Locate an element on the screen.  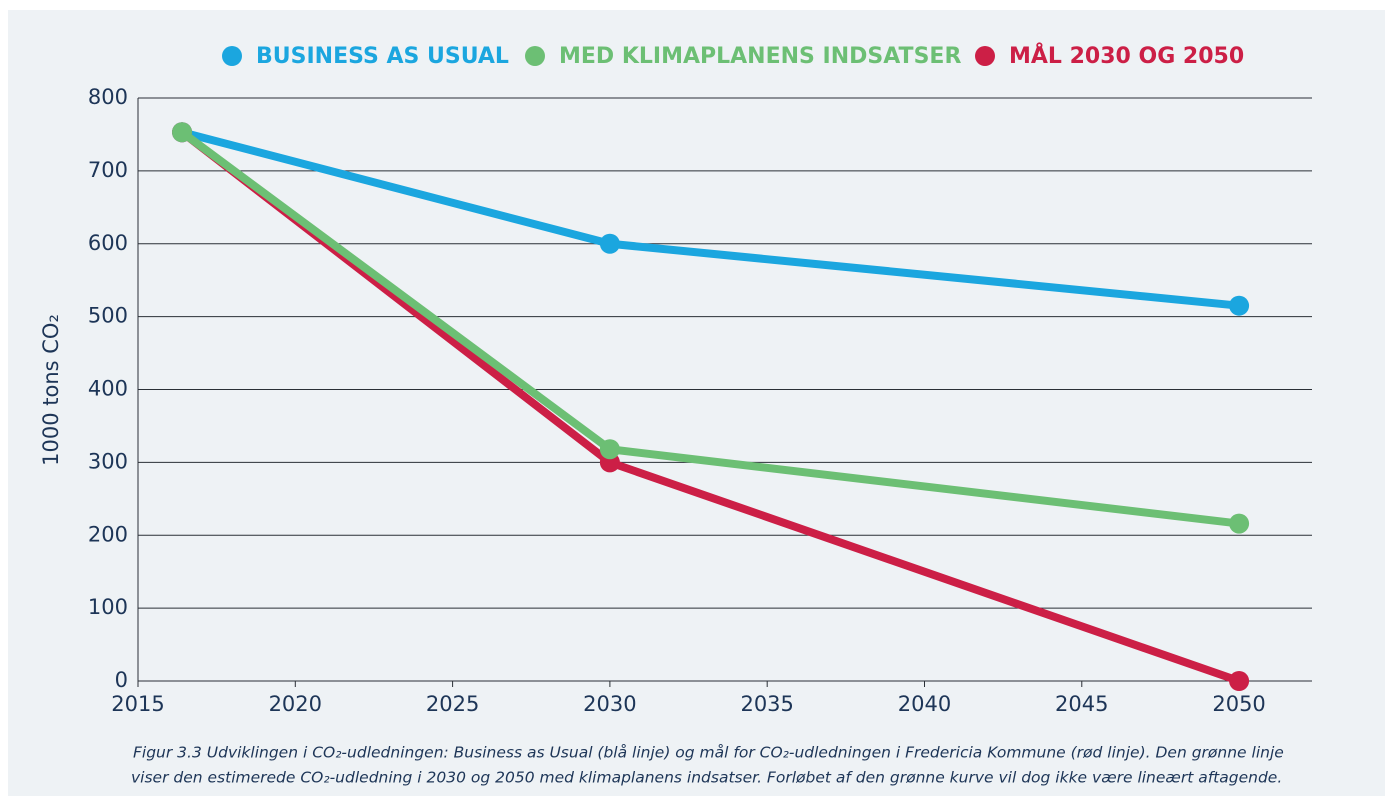
x-tick-label: 2020 is located at coordinates (295, 704).